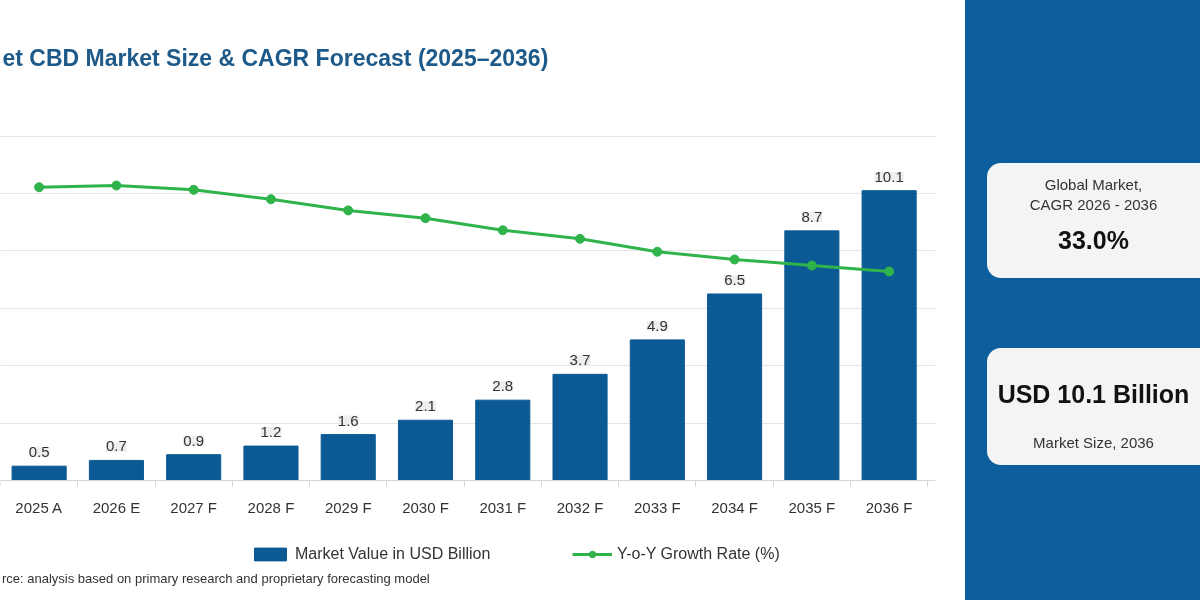 The image size is (1200, 600). I want to click on text: Global Market,, so click(1093, 185).